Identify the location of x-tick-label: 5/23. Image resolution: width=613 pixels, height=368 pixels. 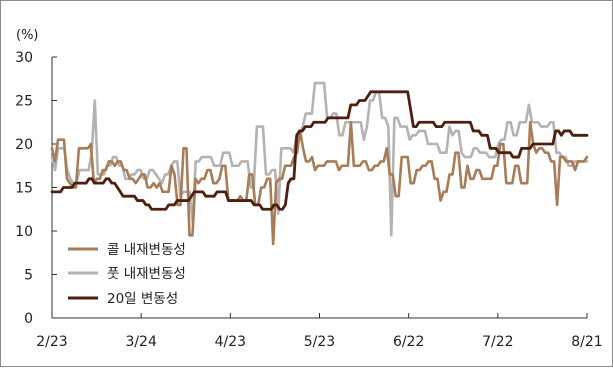
(319, 342).